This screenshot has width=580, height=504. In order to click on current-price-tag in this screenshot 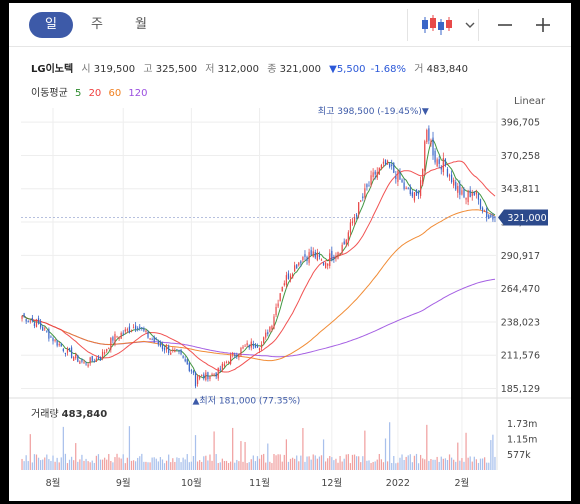, I will do `click(523, 217)`.